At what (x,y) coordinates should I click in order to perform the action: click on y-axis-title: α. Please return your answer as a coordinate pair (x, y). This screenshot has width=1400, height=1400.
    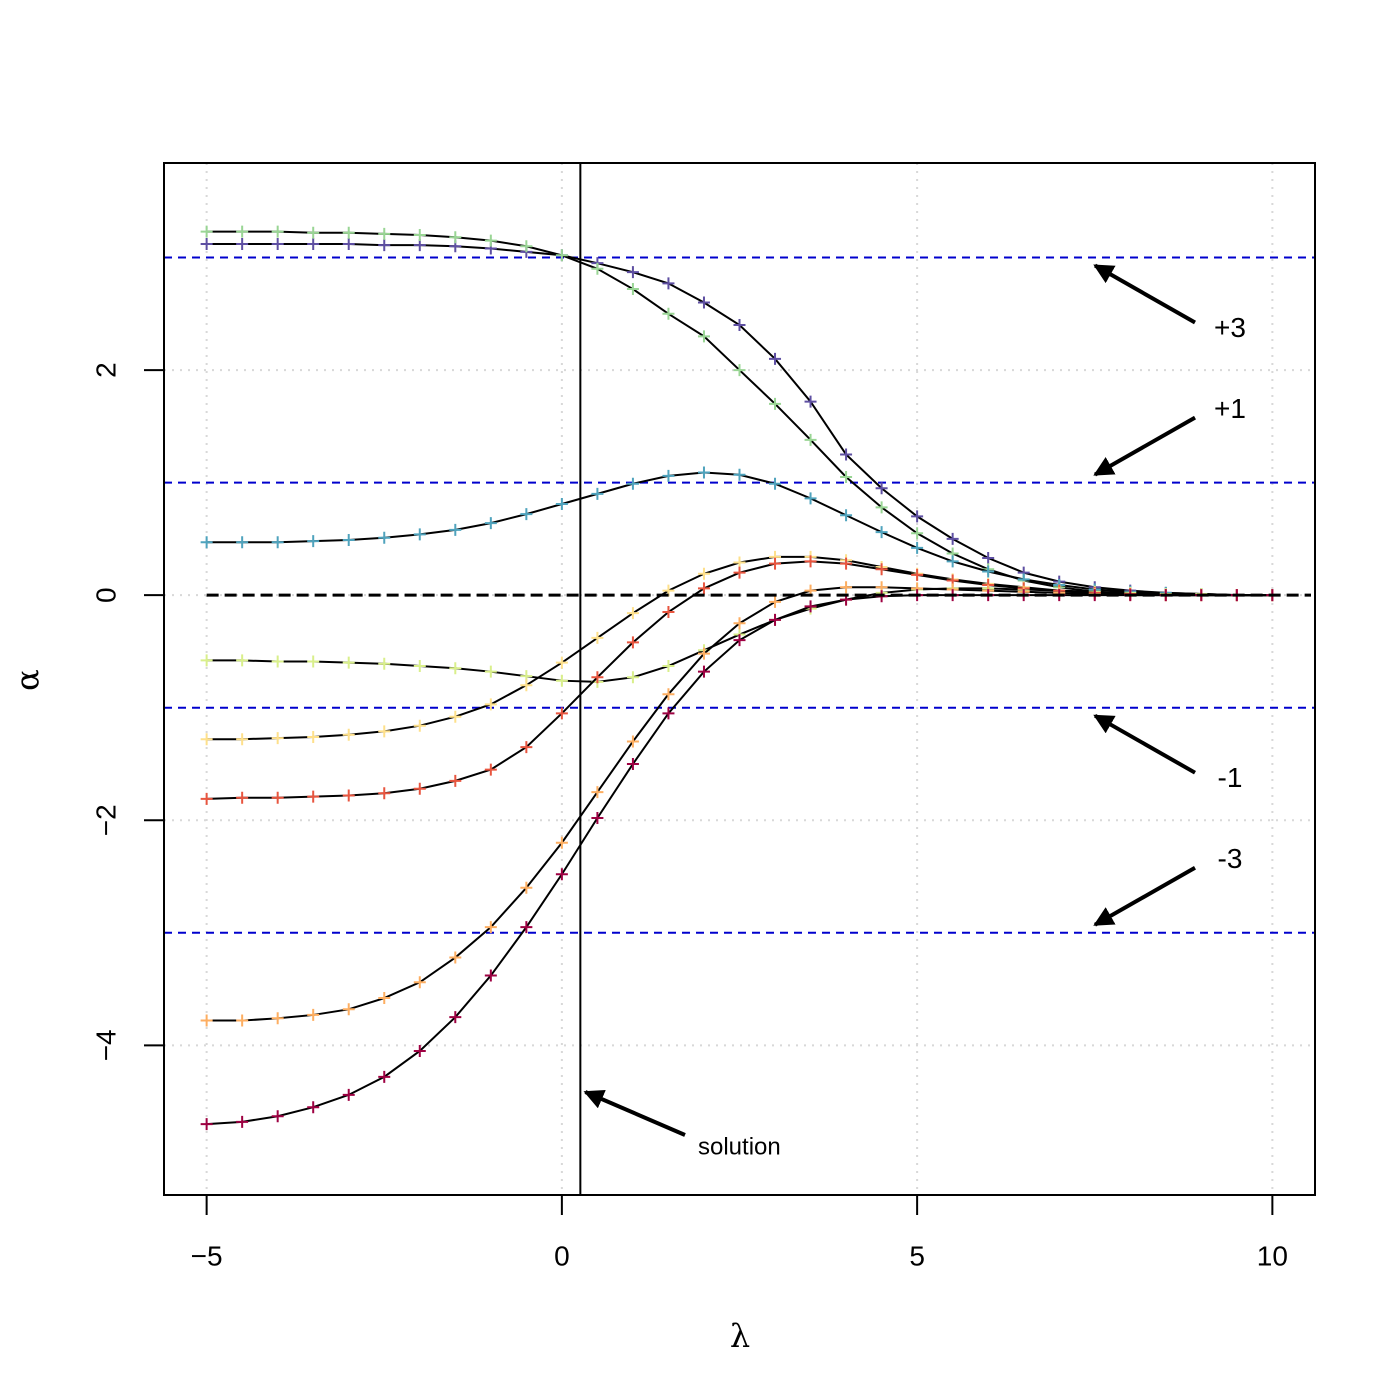
    Looking at the image, I should click on (28, 680).